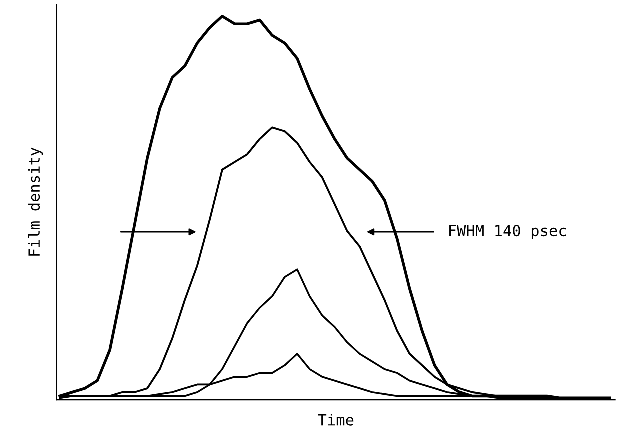 The width and height of the screenshot is (619, 445). Describe the element at coordinates (336, 420) in the screenshot. I see `x-axis-title: Time` at that location.